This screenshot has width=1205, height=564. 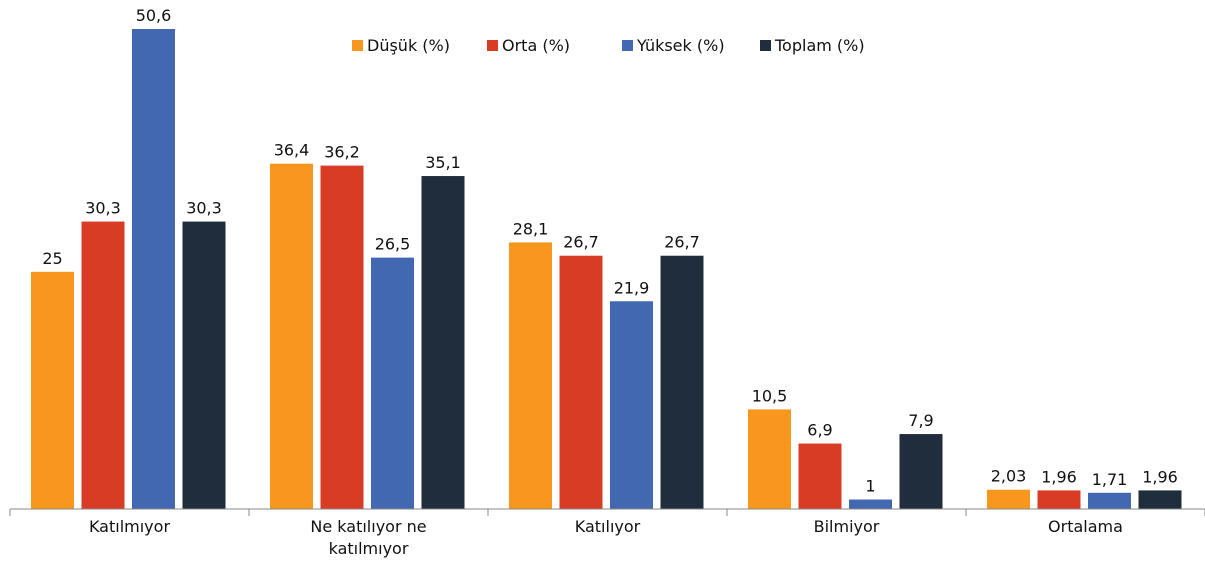 I want to click on data-label: 1, so click(x=870, y=486).